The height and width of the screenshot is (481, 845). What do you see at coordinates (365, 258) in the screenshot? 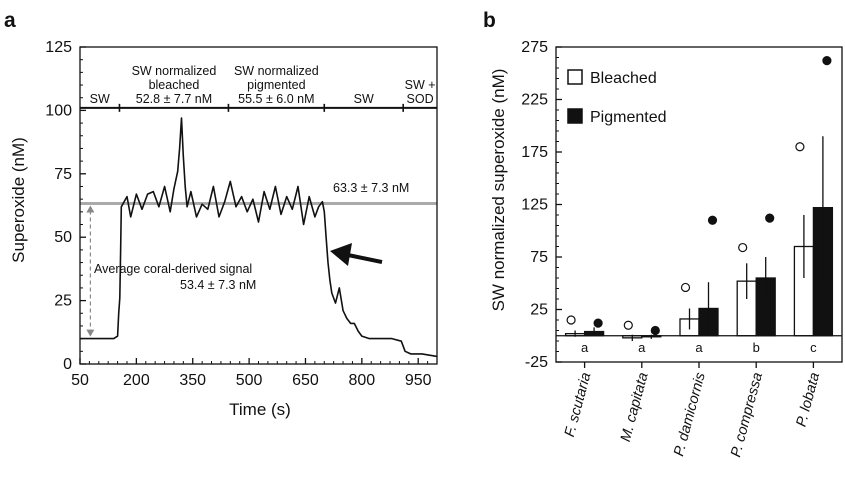
I see `arrow-shaft` at bounding box center [365, 258].